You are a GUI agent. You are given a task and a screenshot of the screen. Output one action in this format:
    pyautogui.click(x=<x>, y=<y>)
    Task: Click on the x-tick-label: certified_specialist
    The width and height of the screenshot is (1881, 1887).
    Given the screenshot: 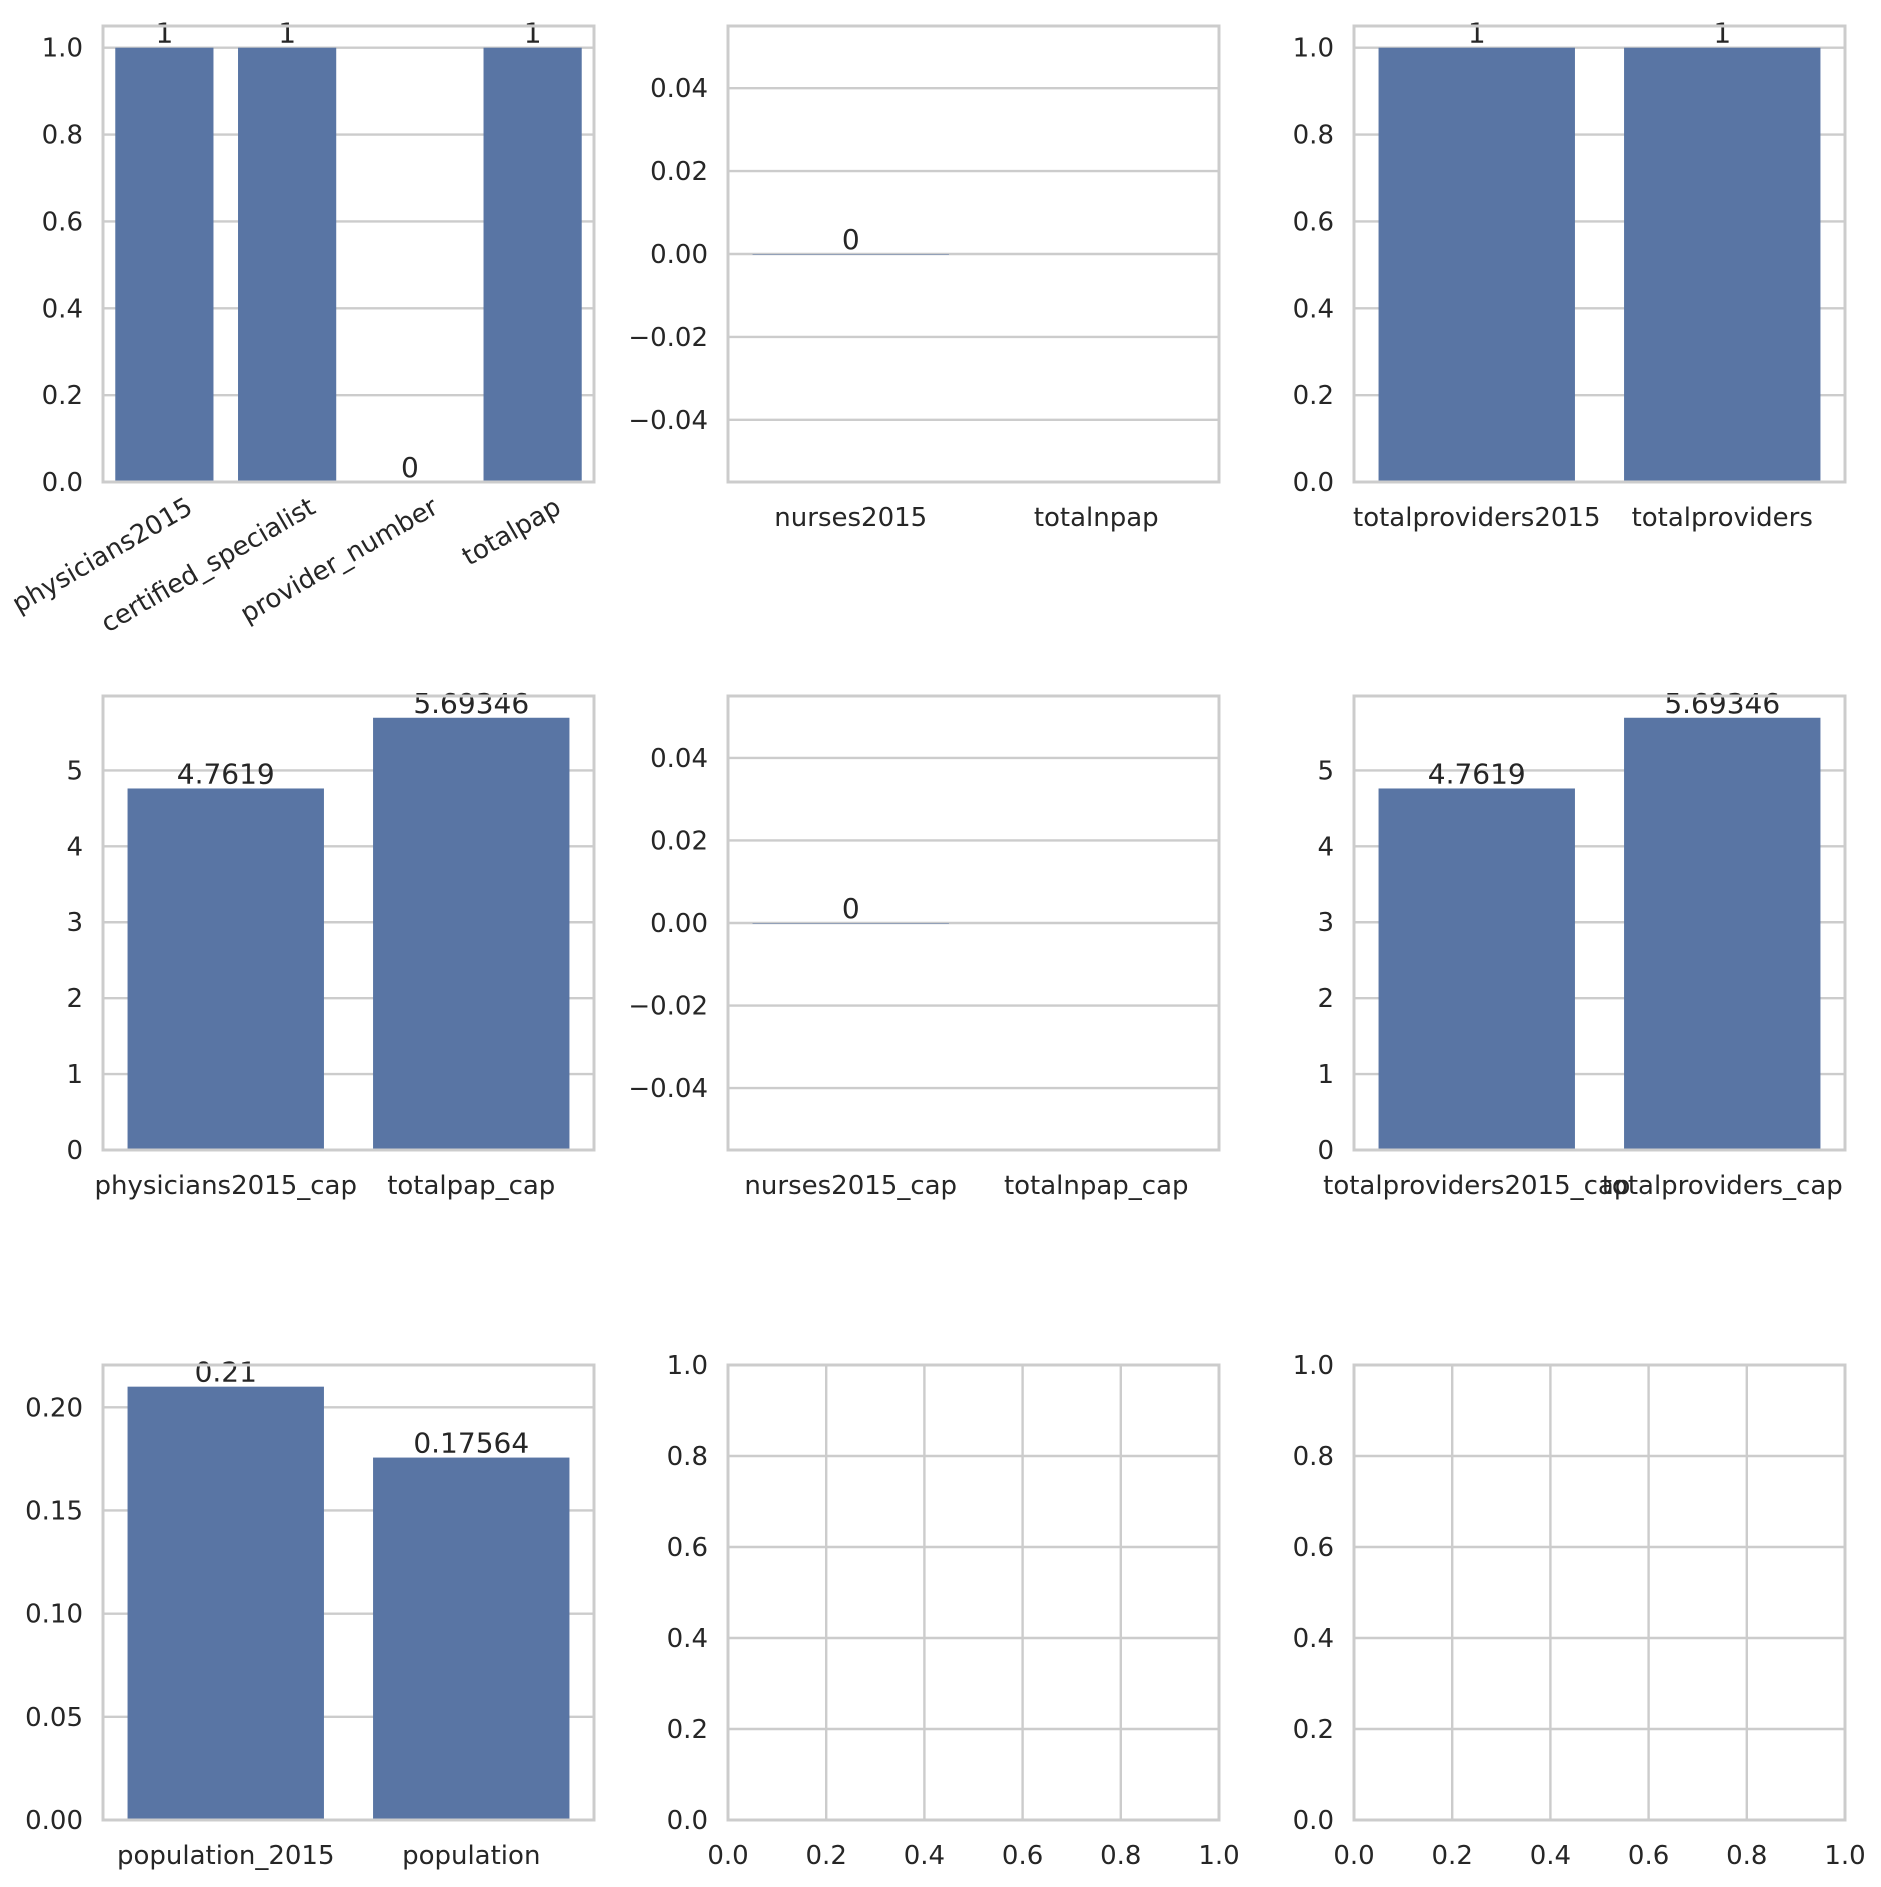 What is the action you would take?
    pyautogui.click(x=208, y=565)
    